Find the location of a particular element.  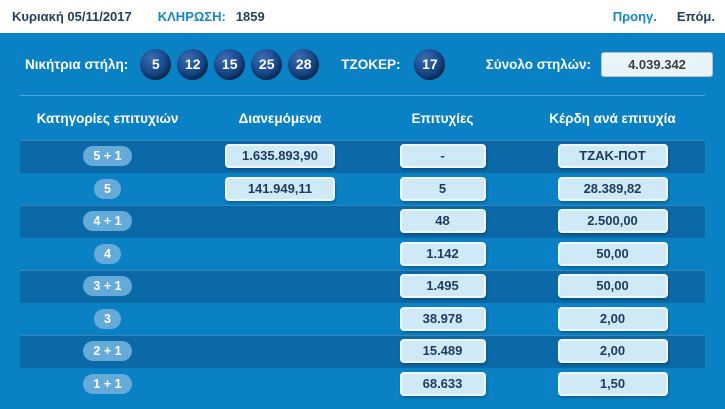

lottery-ball: 15 is located at coordinates (230, 64).